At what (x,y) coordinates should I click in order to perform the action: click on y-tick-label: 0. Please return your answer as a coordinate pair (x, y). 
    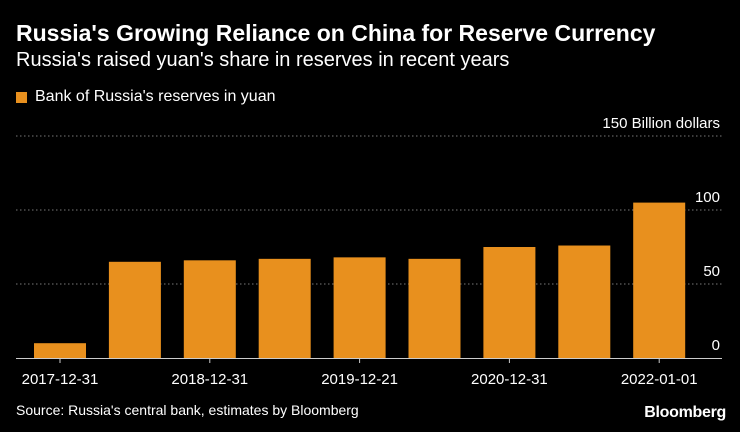
    Looking at the image, I should click on (716, 345).